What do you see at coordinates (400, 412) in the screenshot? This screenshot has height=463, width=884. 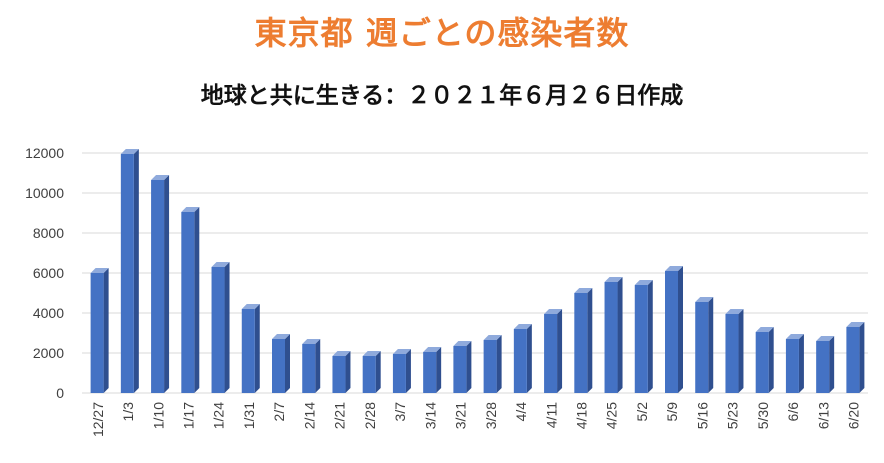 I see `x-tick-label: 3/7` at bounding box center [400, 412].